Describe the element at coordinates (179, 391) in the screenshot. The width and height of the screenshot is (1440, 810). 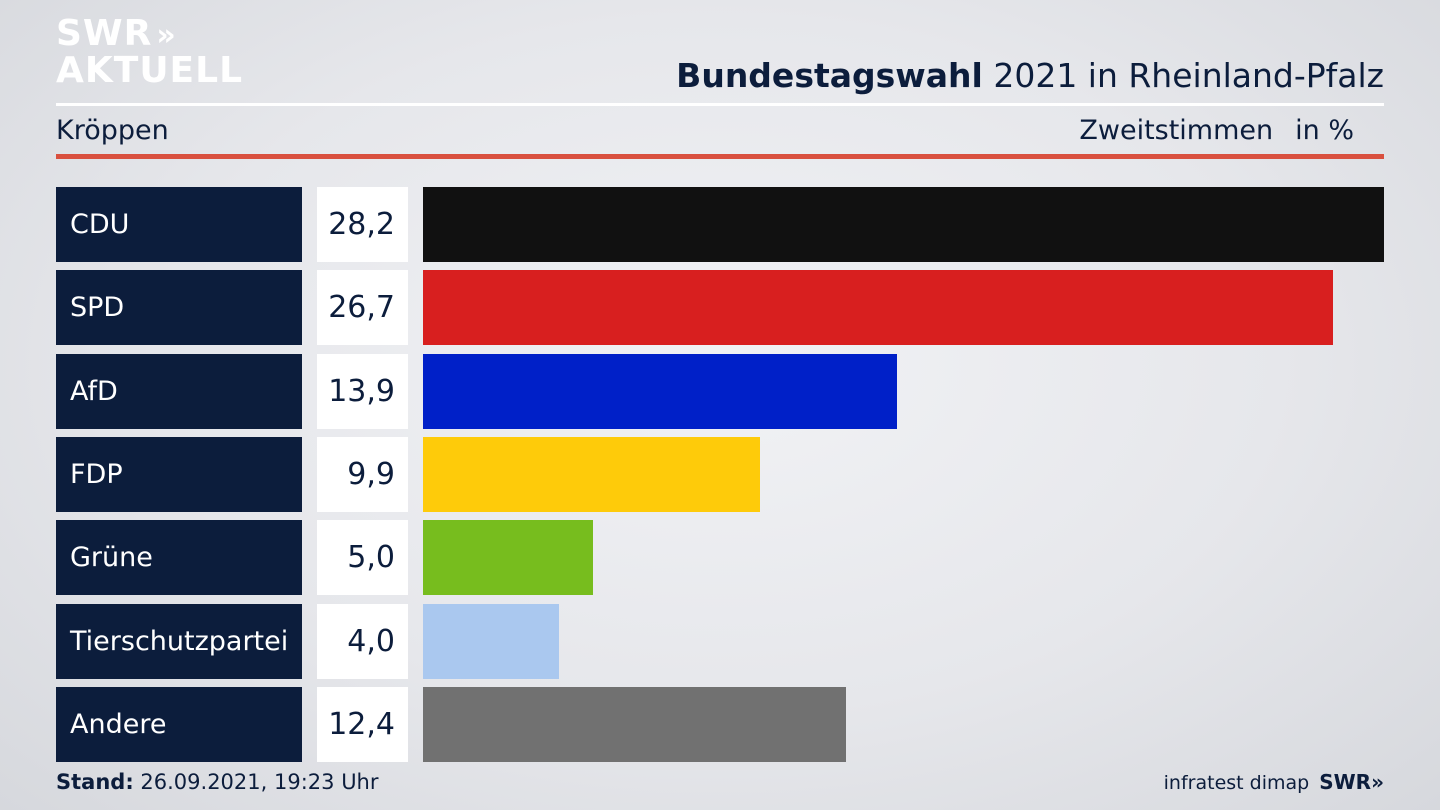
I see `party-label: AfD` at that location.